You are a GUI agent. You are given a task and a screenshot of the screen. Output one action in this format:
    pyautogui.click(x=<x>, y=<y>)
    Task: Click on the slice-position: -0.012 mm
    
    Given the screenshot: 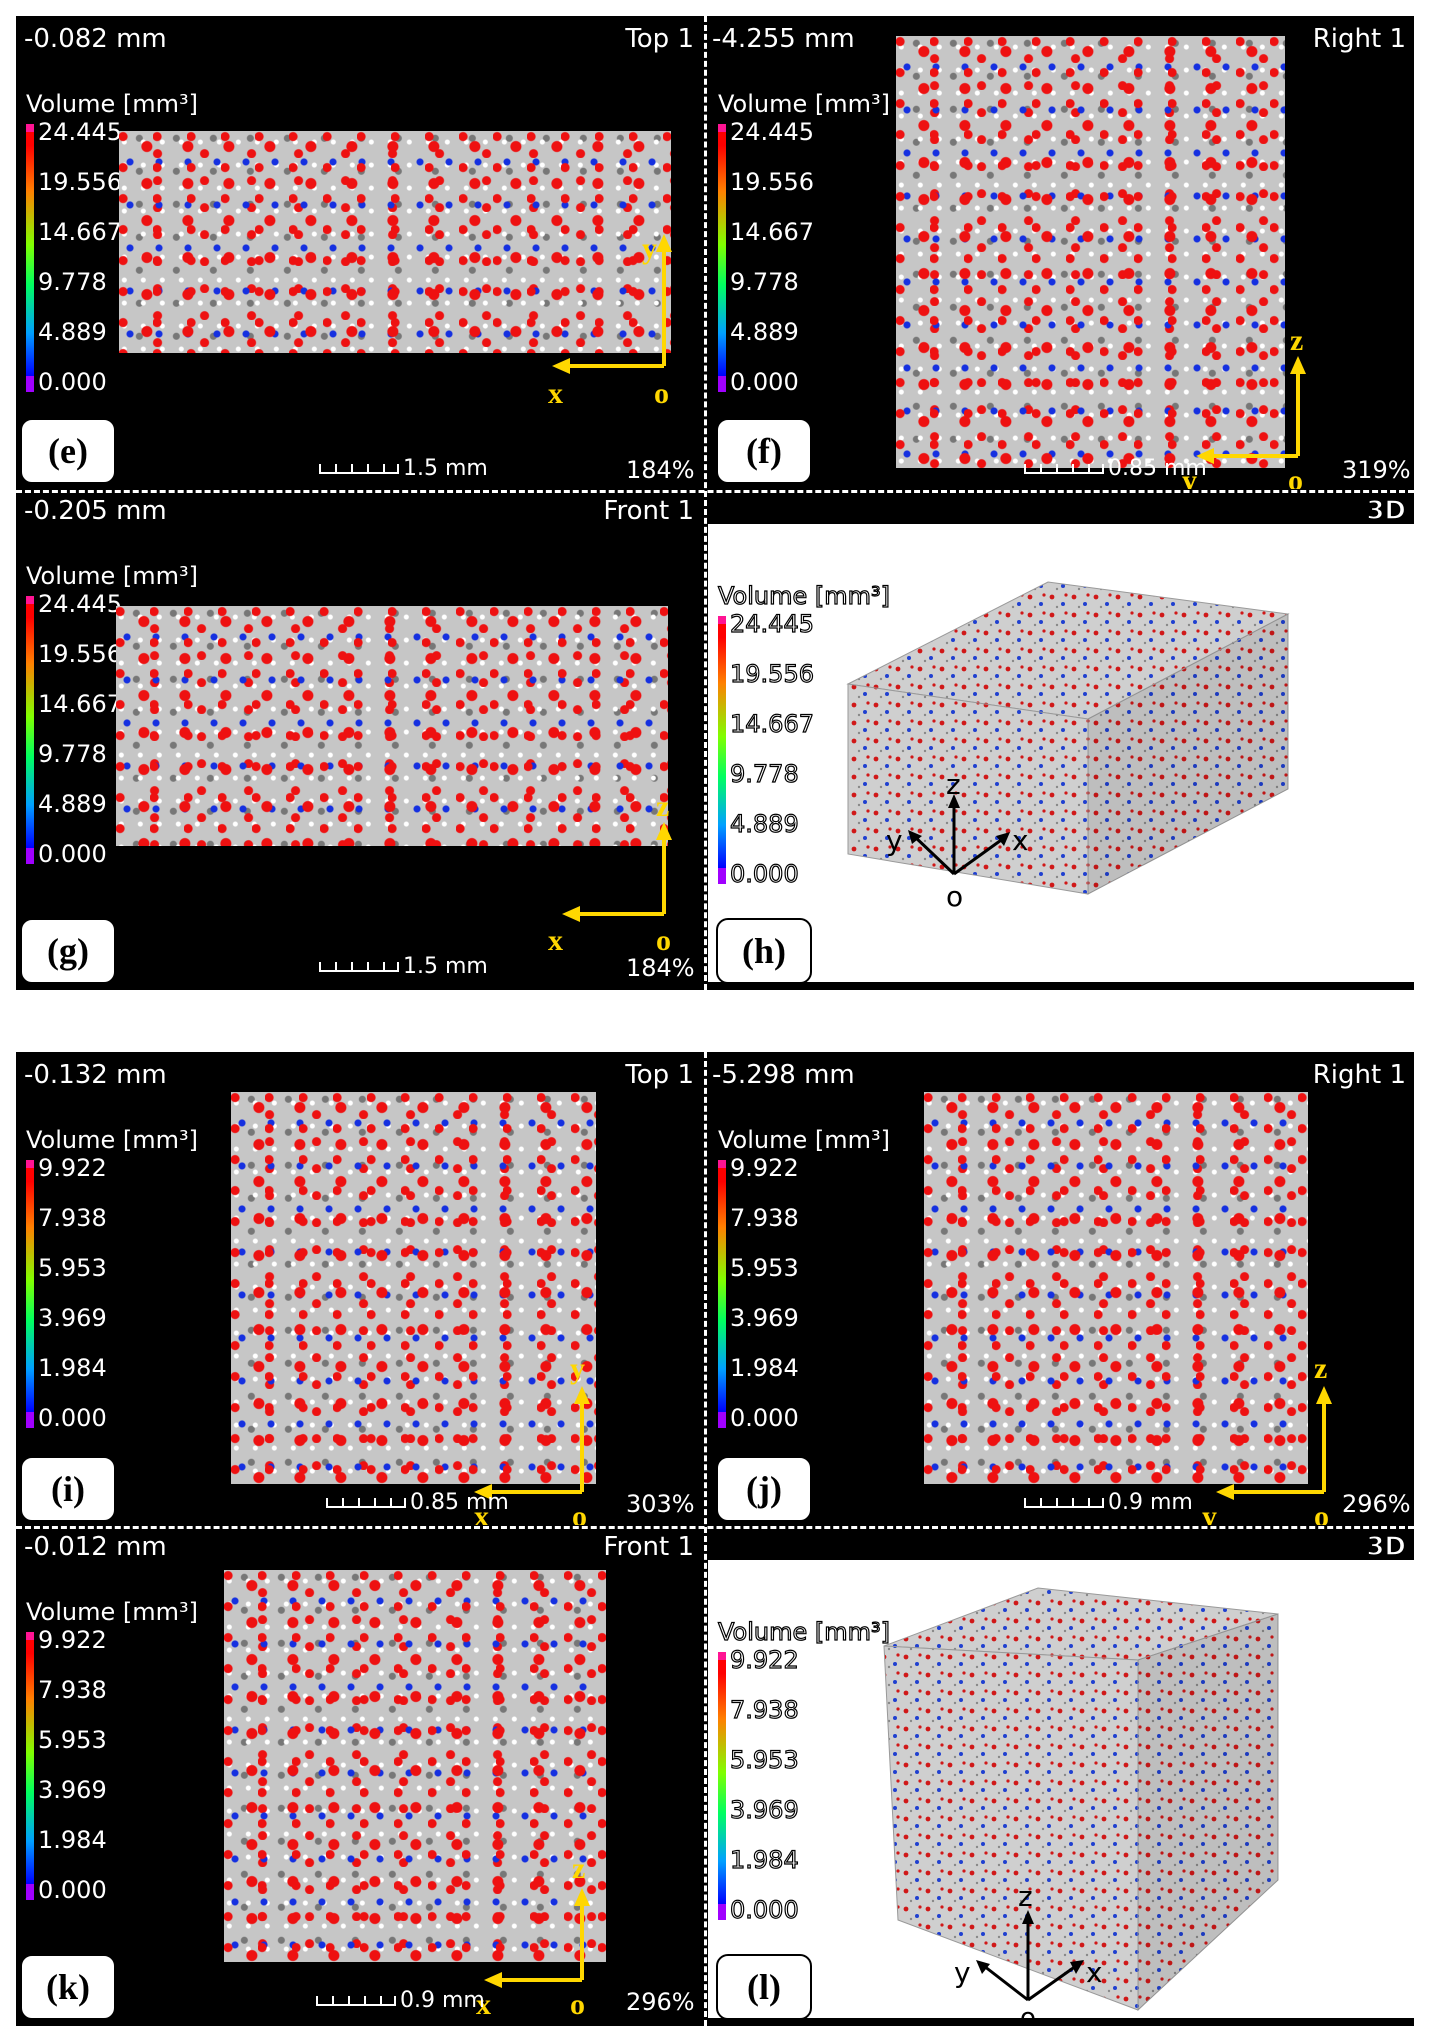 What is the action you would take?
    pyautogui.click(x=95, y=1547)
    